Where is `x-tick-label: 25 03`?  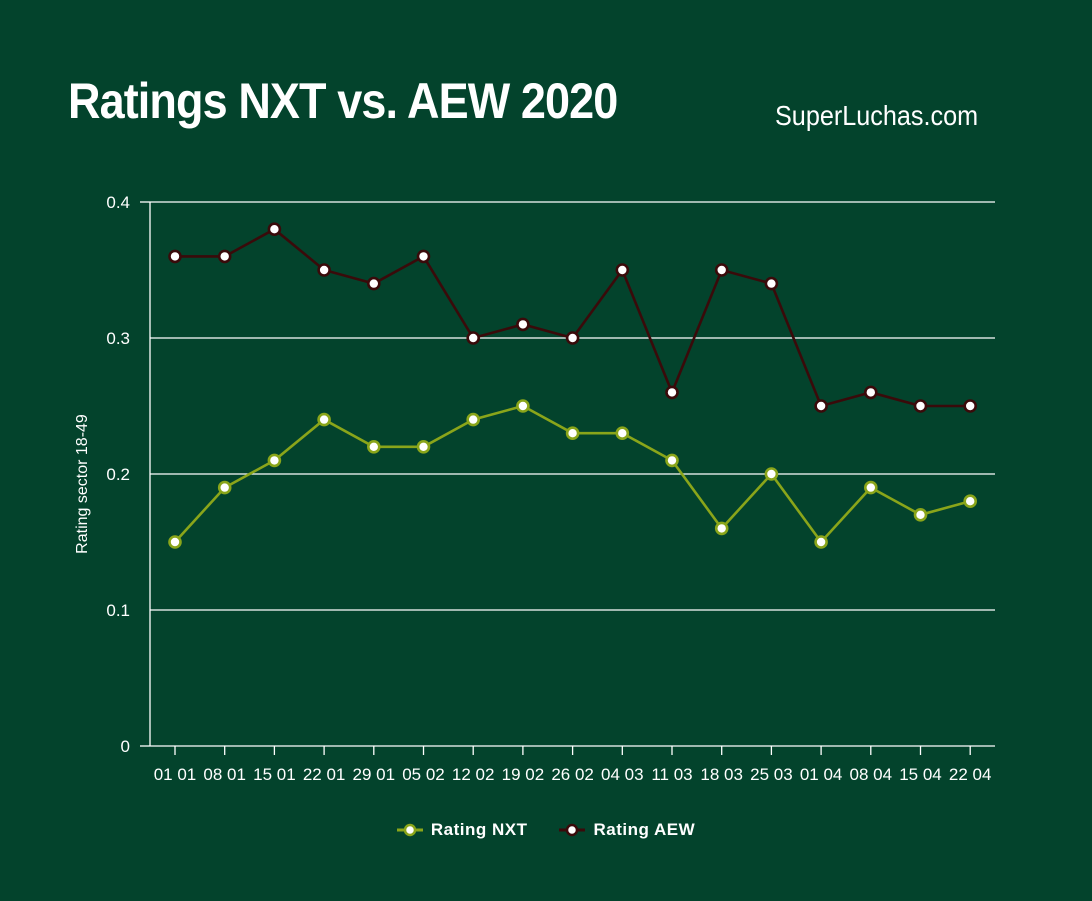
x-tick-label: 25 03 is located at coordinates (771, 774).